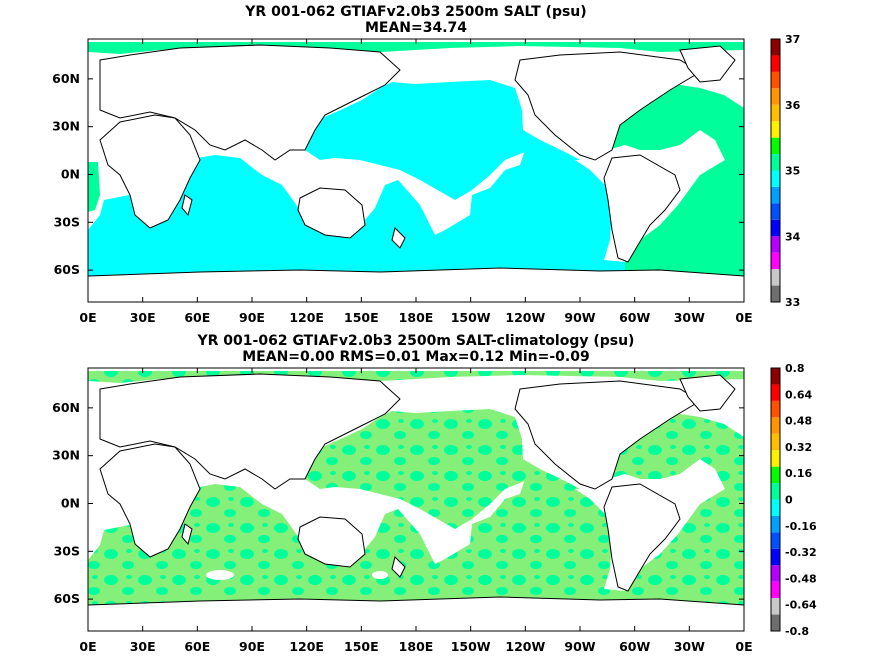 The image size is (875, 656). Describe the element at coordinates (197, 317) in the screenshot. I see `map1-x-tick-label: 60E` at that location.